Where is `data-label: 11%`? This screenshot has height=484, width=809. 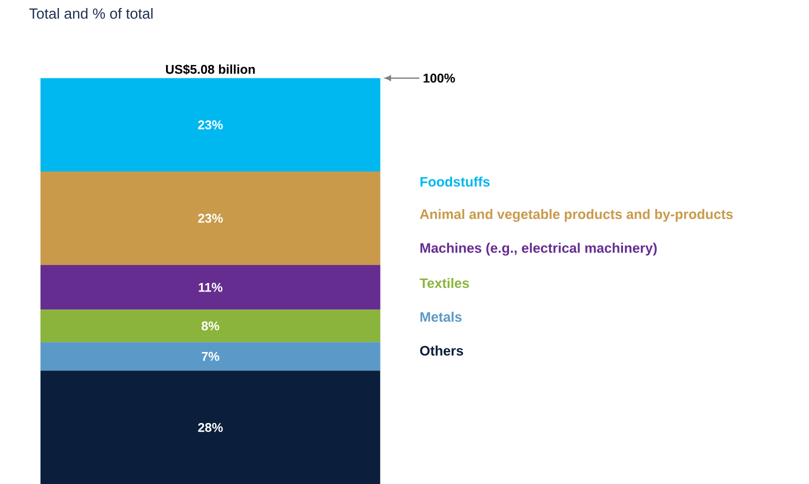 data-label: 11% is located at coordinates (210, 287).